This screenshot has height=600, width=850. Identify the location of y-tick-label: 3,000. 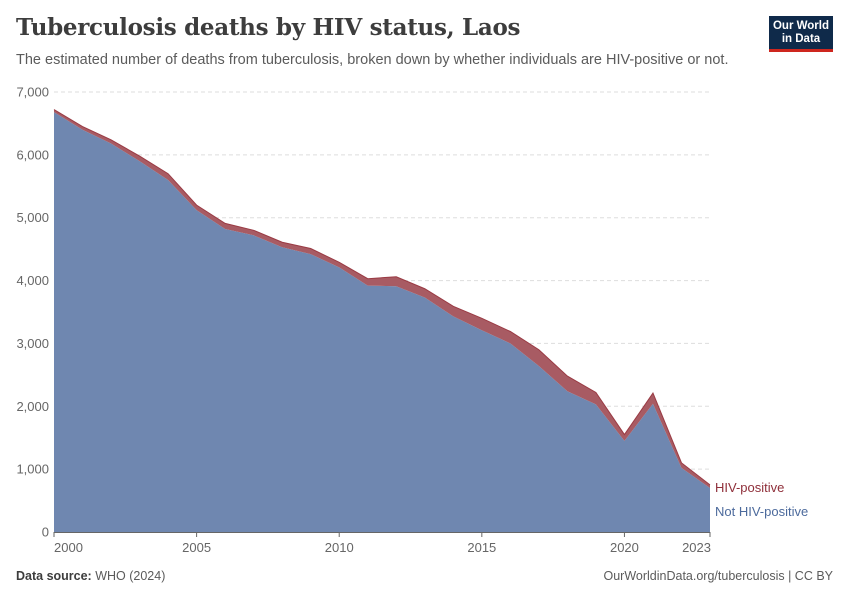
(32, 343).